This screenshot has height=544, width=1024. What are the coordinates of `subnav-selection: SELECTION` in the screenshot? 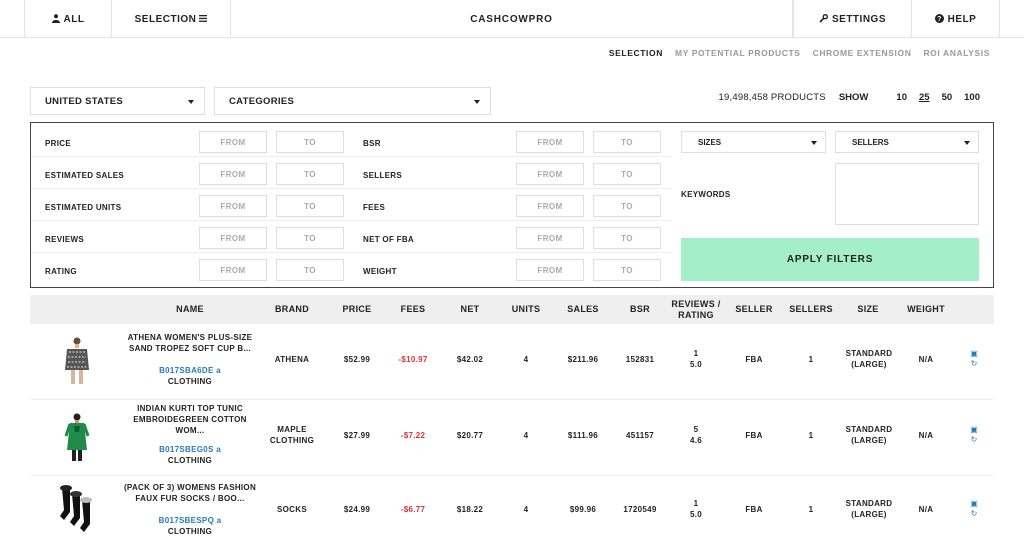 It's located at (635, 53).